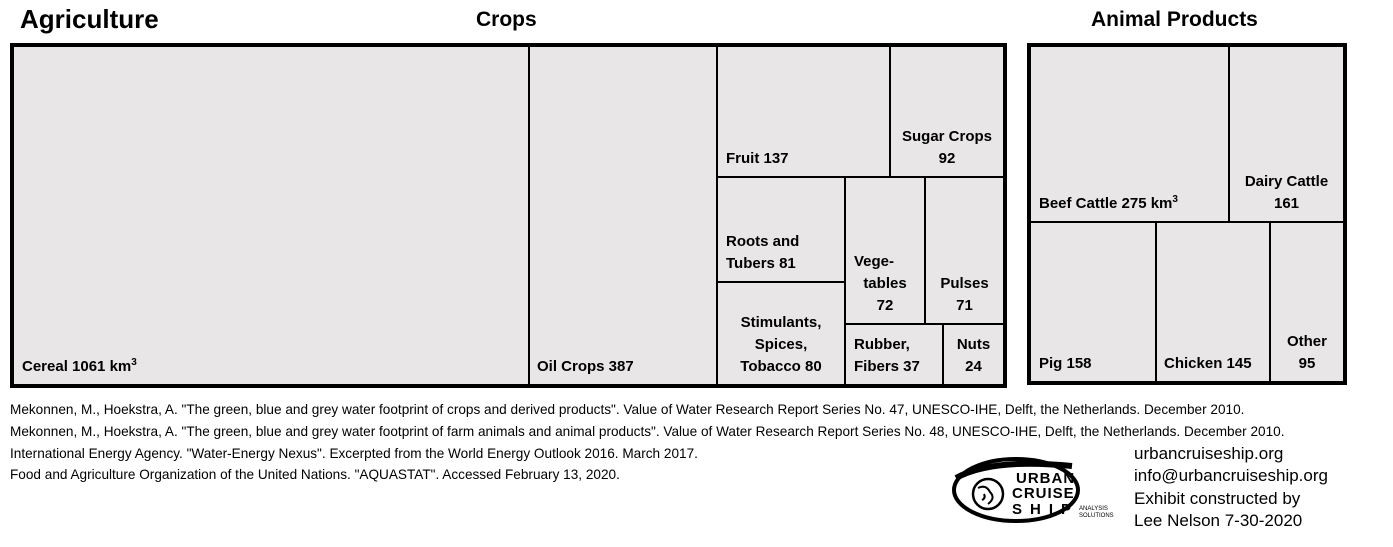 This screenshot has width=1393, height=547. I want to click on label-other: Other 95, so click(1306, 352).